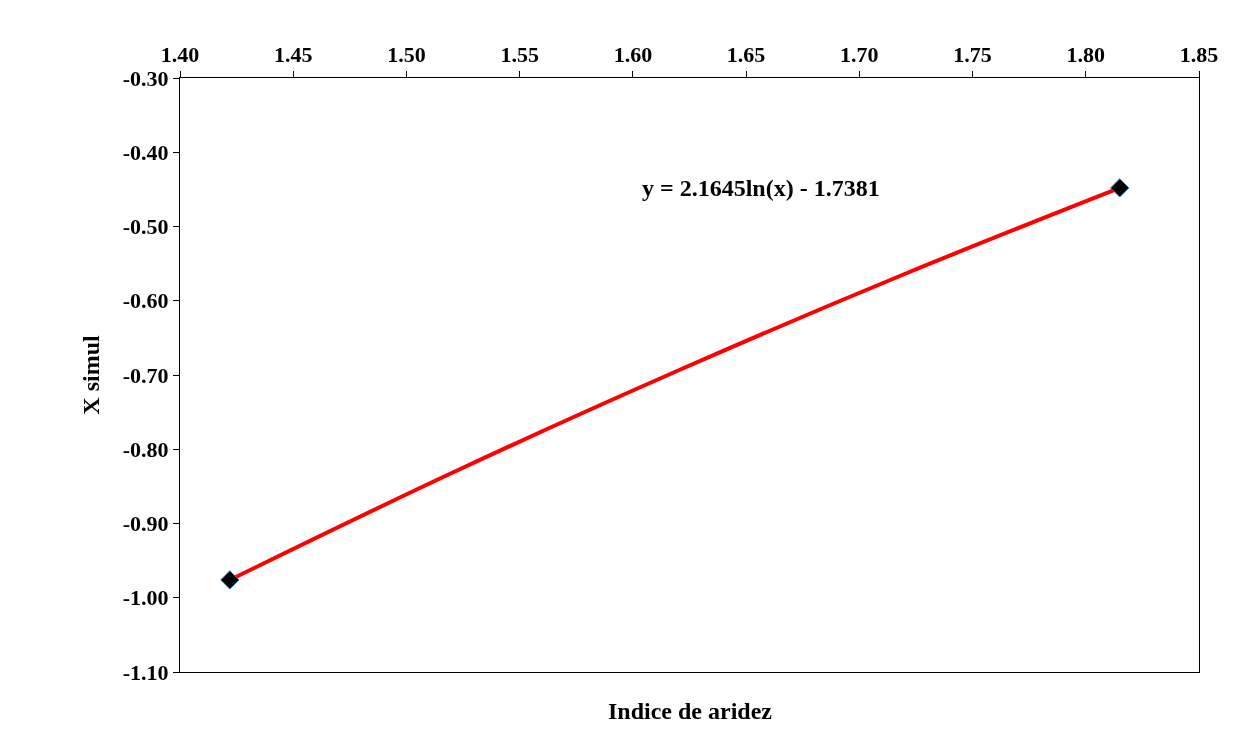 The height and width of the screenshot is (740, 1249). Describe the element at coordinates (145, 78) in the screenshot. I see `y-tick-label: -0.30` at that location.